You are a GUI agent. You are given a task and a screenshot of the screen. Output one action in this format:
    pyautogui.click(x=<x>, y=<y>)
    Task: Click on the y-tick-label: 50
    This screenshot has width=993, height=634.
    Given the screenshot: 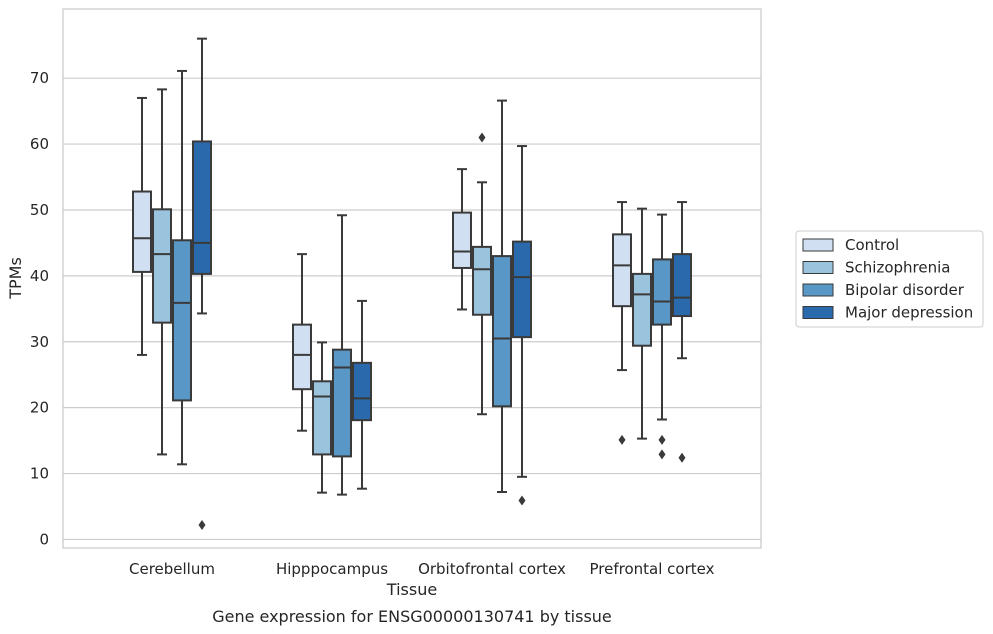 What is the action you would take?
    pyautogui.click(x=39, y=210)
    